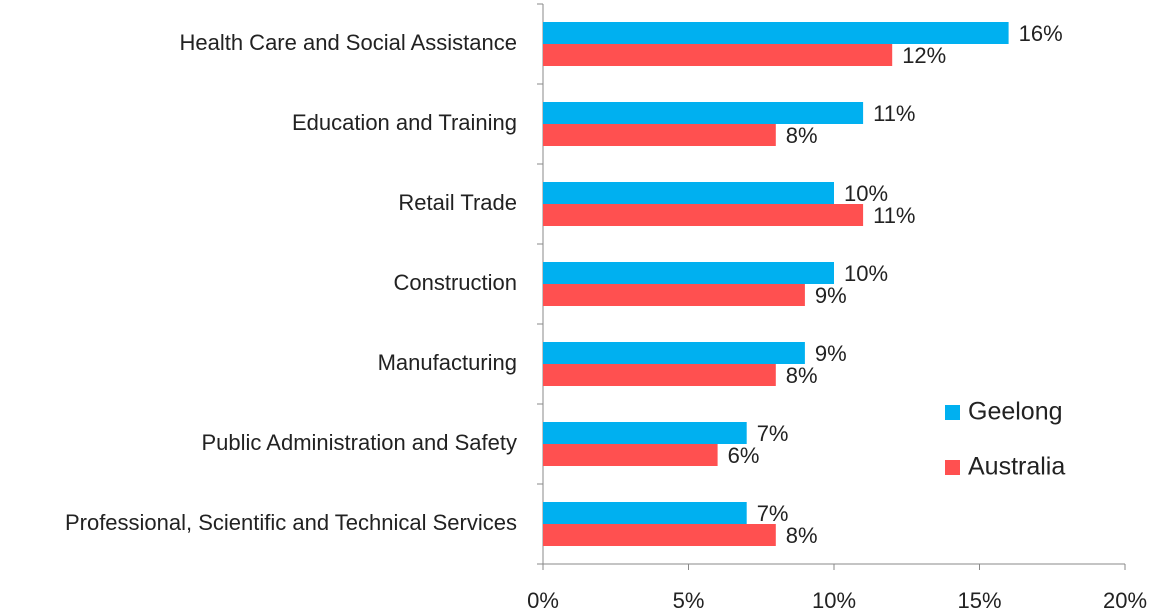 The width and height of the screenshot is (1150, 611). What do you see at coordinates (1125, 599) in the screenshot?
I see `x-tick-label: 20%` at bounding box center [1125, 599].